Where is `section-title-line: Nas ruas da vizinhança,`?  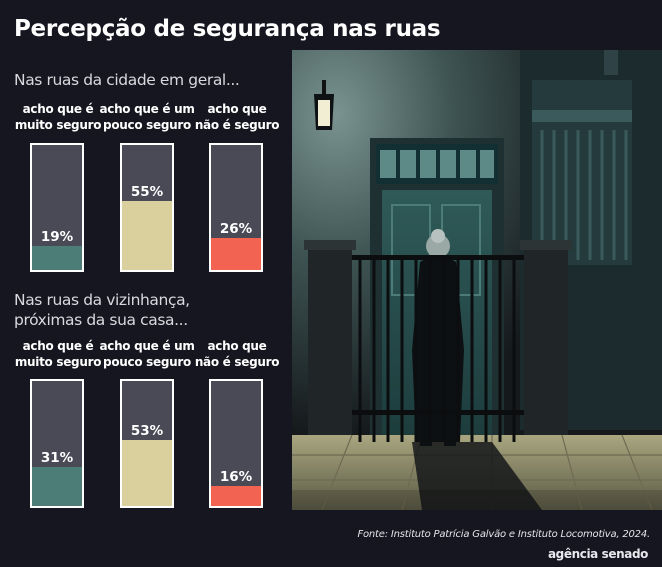 section-title-line: Nas ruas da vizinhança, is located at coordinates (102, 300).